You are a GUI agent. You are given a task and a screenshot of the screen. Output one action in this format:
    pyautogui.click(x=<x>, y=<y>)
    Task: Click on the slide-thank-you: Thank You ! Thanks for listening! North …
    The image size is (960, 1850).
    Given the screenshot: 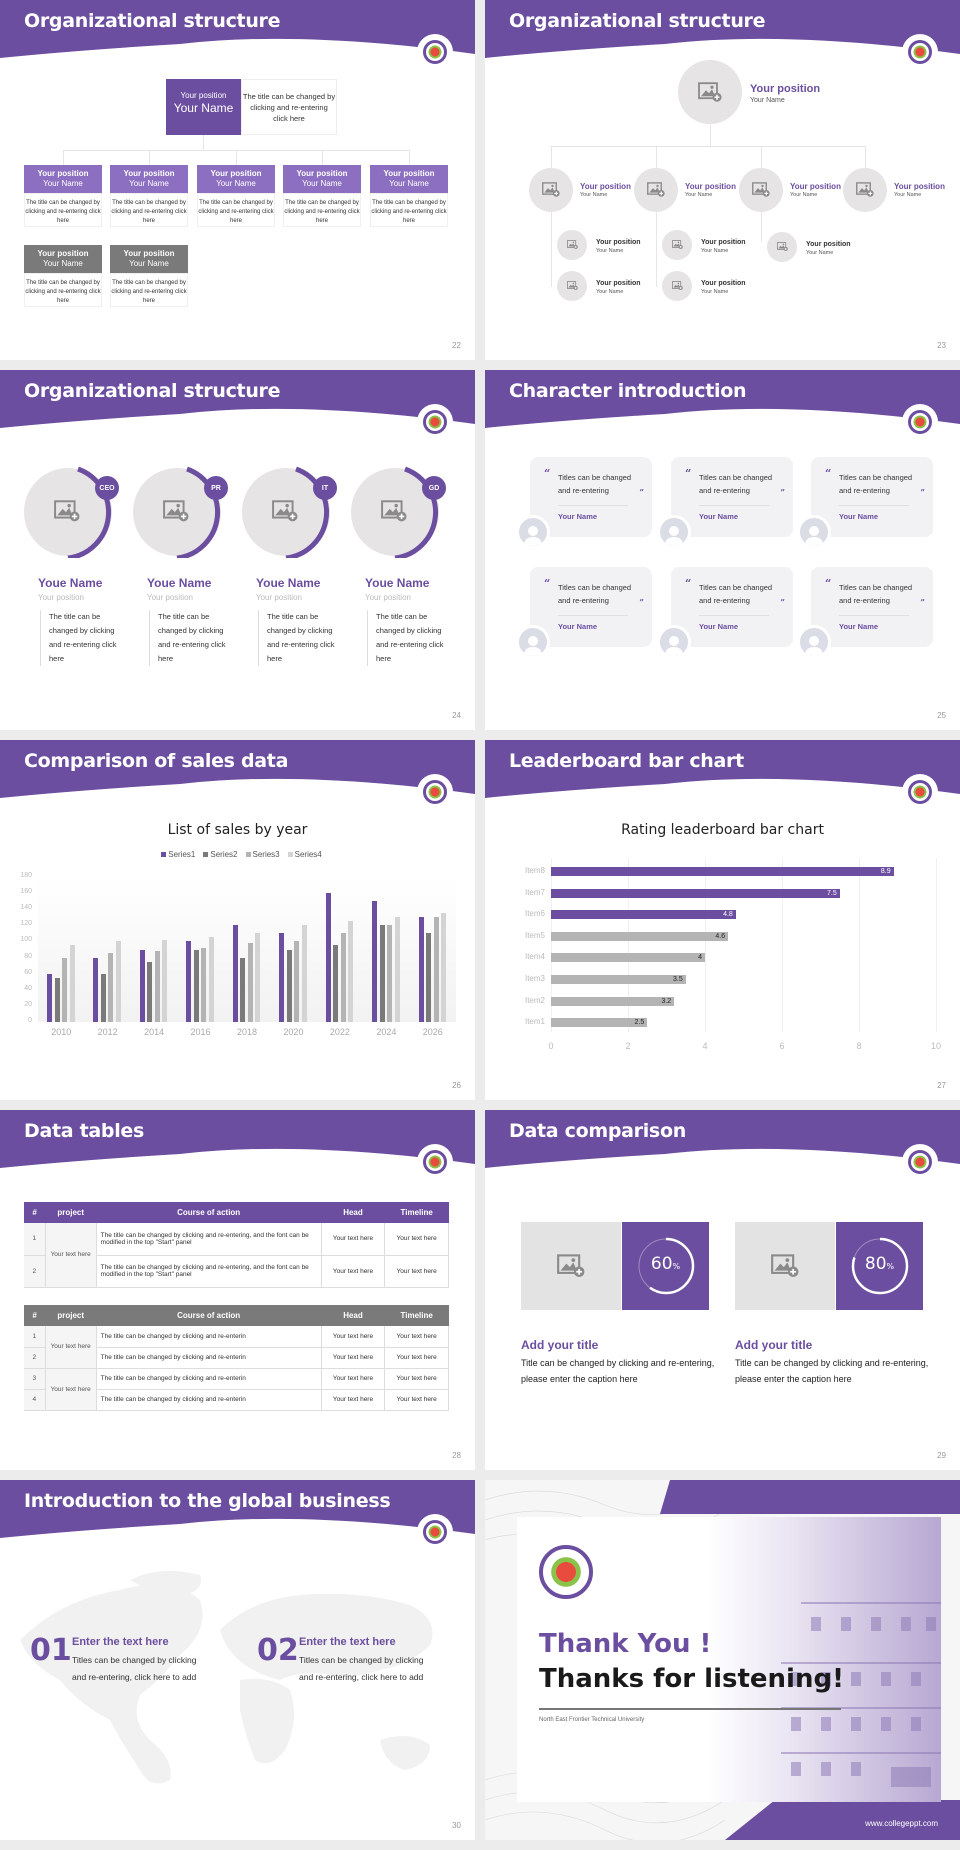 What is the action you would take?
    pyautogui.click(x=722, y=1660)
    